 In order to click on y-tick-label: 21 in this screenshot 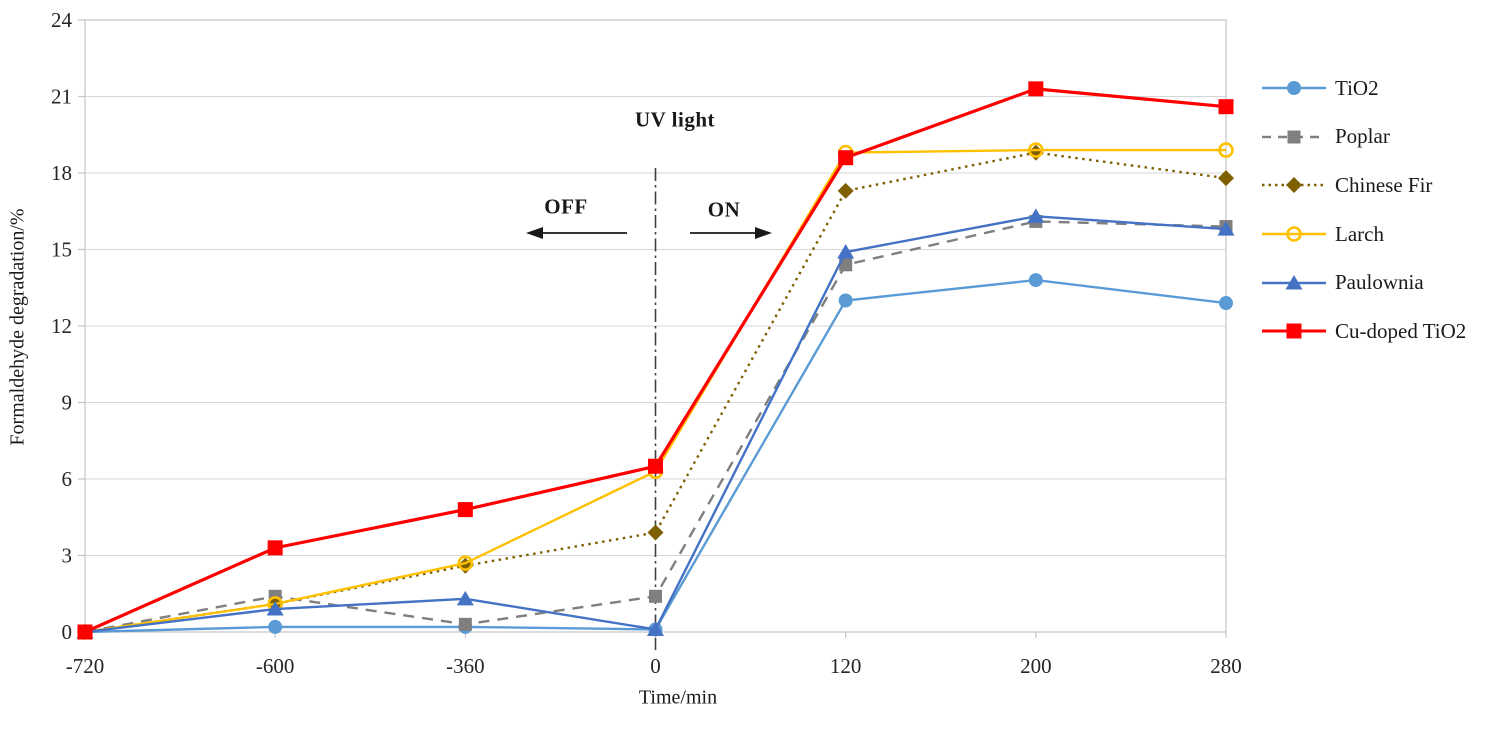, I will do `click(61, 97)`.